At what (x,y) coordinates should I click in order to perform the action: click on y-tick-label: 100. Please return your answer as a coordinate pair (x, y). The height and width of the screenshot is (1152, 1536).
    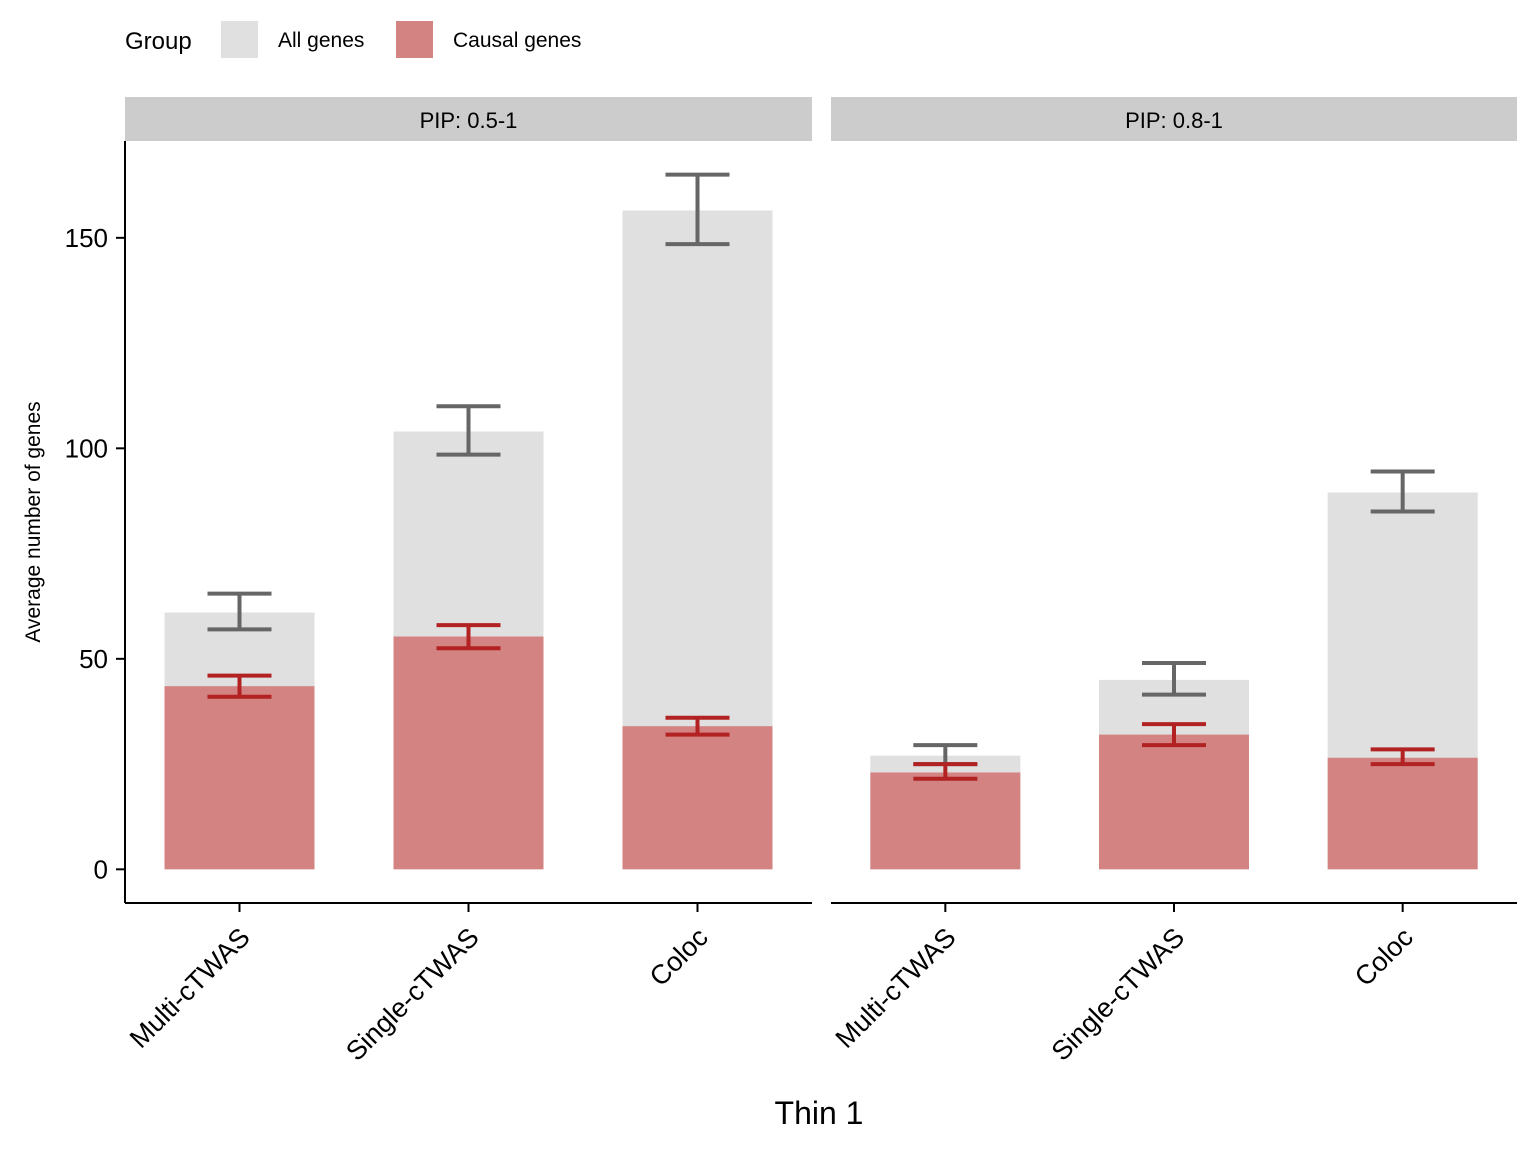
    Looking at the image, I should click on (86, 448).